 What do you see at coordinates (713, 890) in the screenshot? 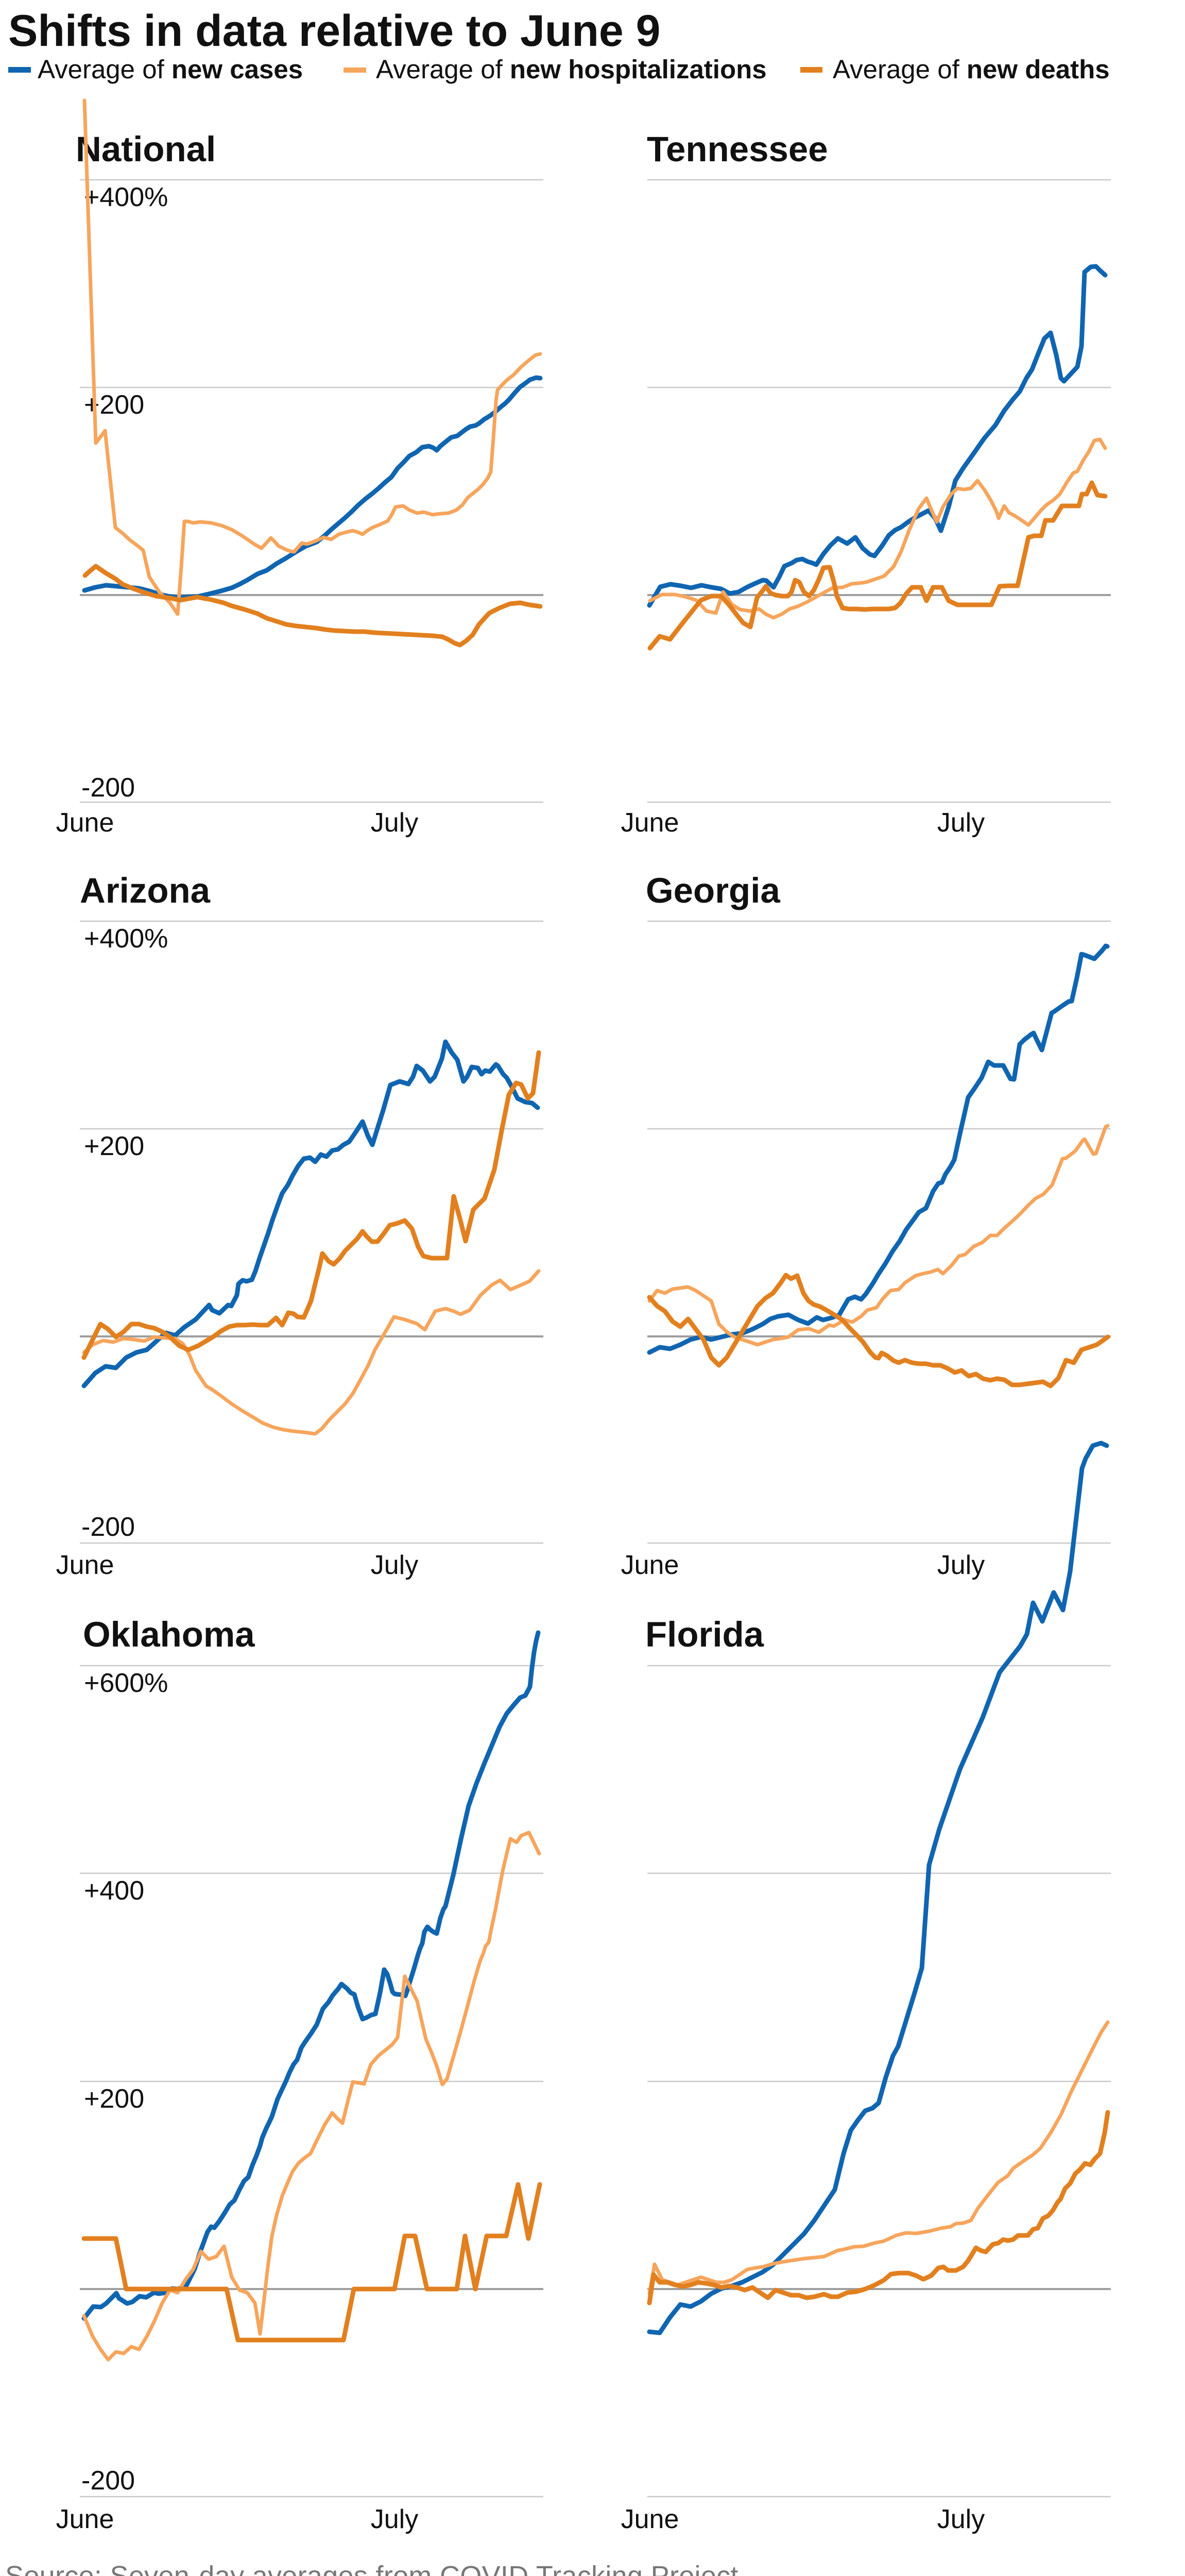
I see `svg-text: Georgia` at bounding box center [713, 890].